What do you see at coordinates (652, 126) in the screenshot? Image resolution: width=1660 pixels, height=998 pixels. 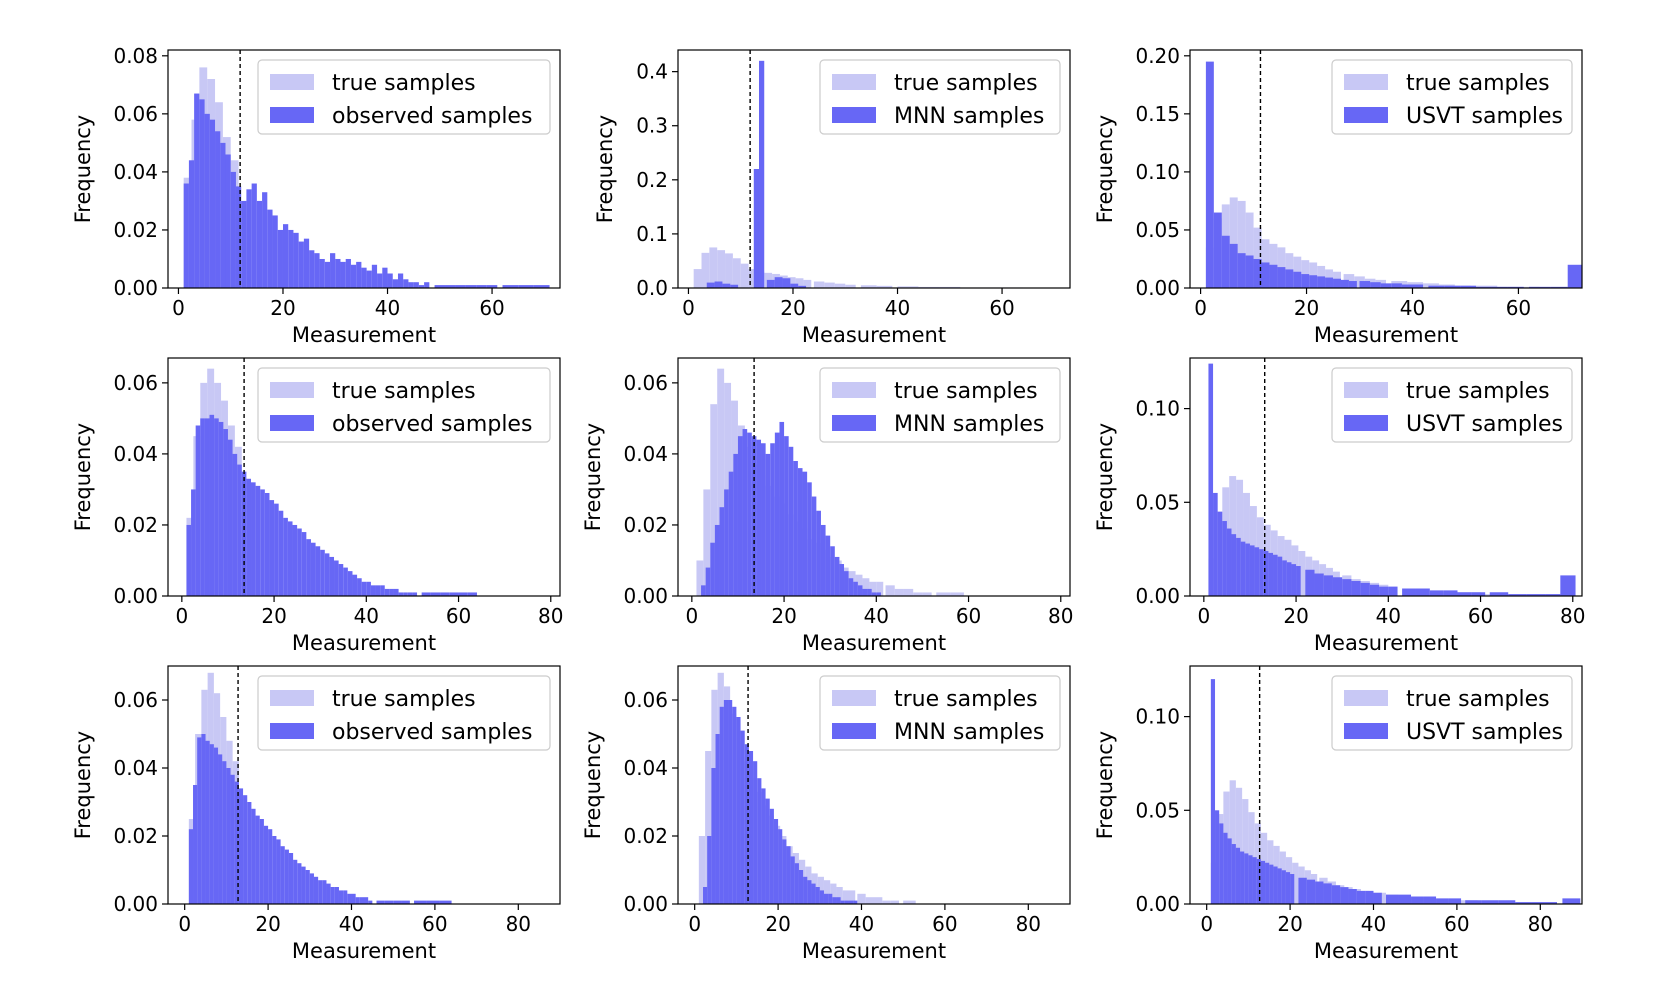 I see `y-tick-label: 0.3` at bounding box center [652, 126].